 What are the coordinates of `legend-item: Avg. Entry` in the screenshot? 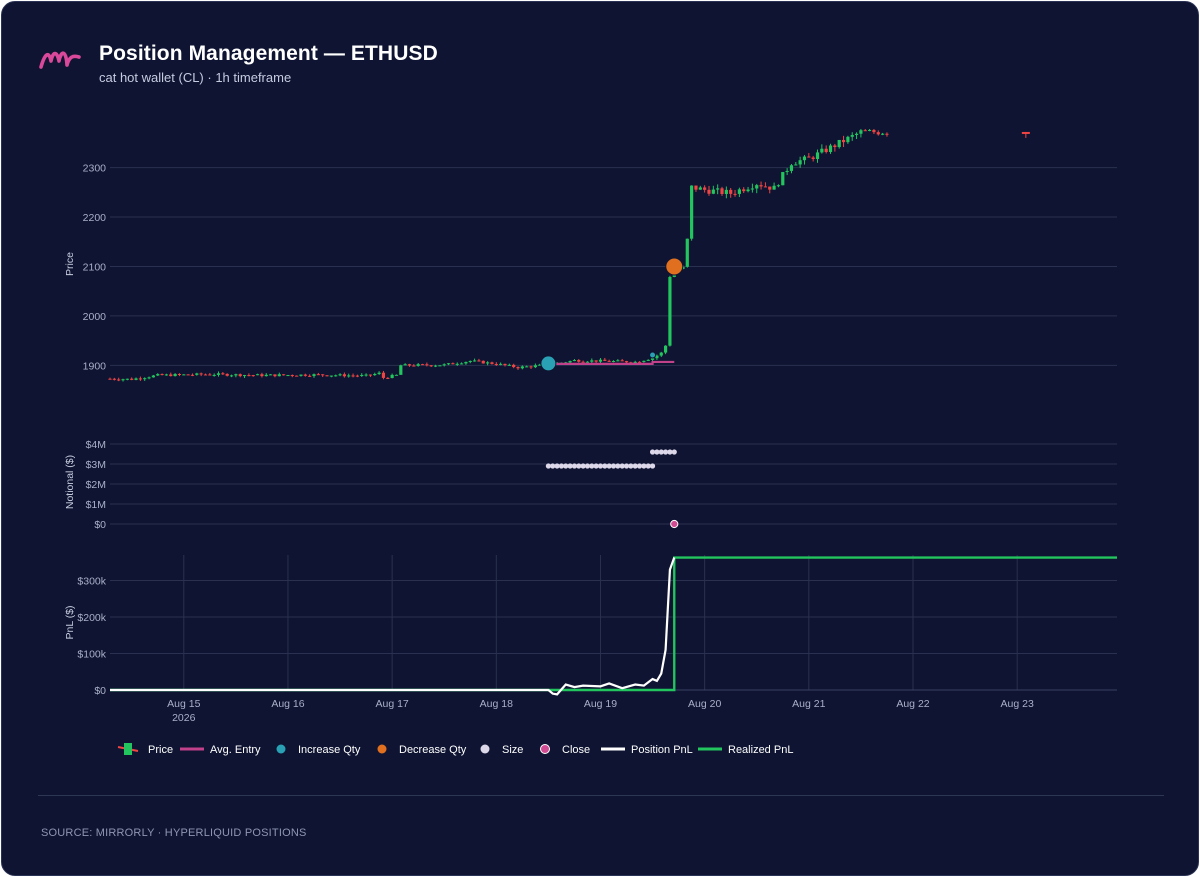 It's located at (220, 750).